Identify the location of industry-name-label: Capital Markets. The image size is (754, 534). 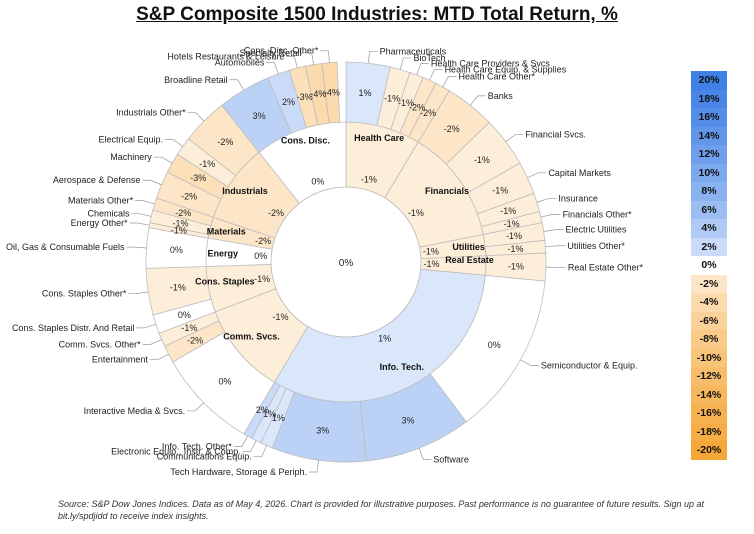
(579, 173).